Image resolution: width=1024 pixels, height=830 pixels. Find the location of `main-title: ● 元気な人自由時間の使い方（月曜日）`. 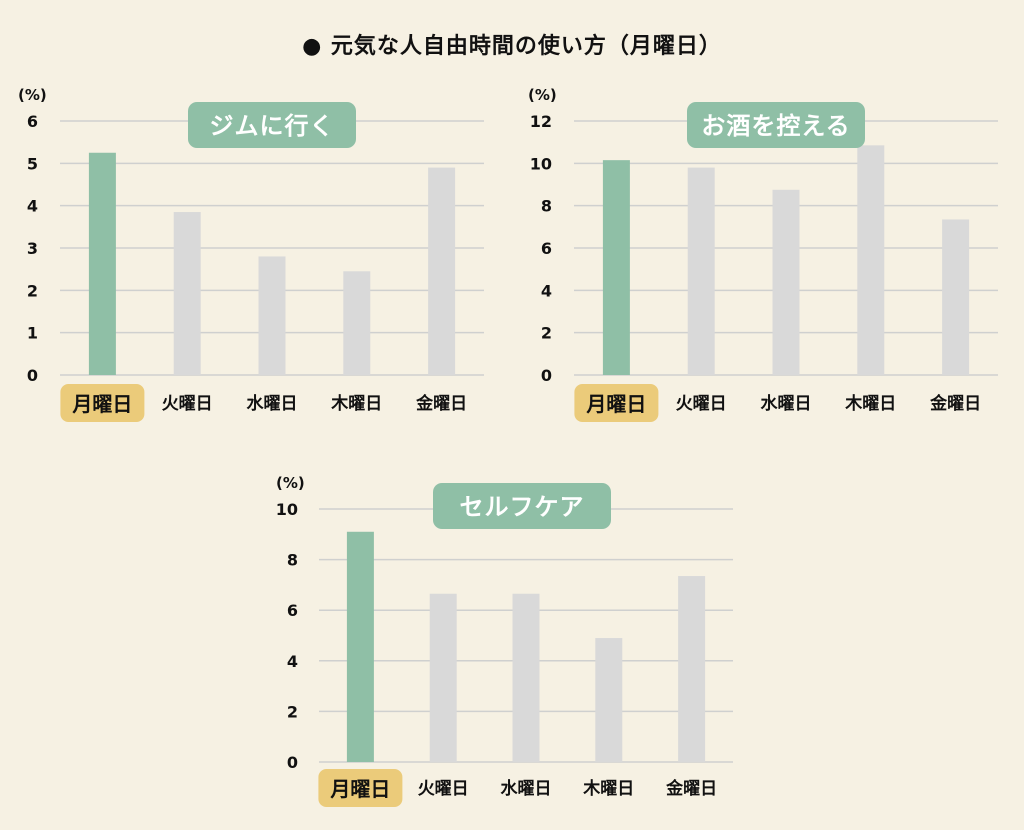

main-title: ● 元気な人自由時間の使い方（月曜日） is located at coordinates (512, 46).